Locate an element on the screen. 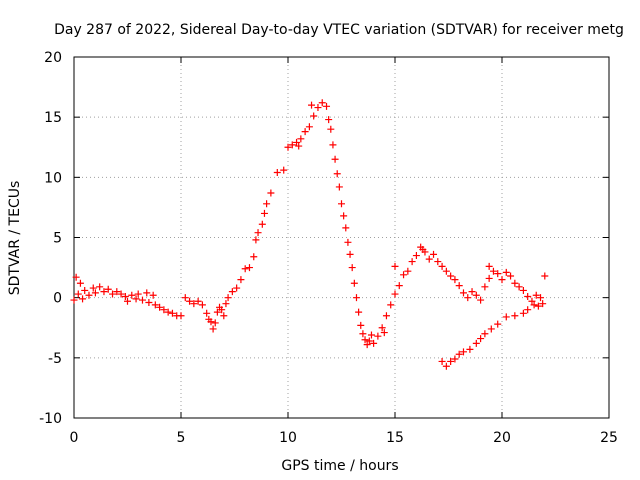 Image resolution: width=640 pixels, height=480 pixels. x-tick-label: 15 is located at coordinates (395, 438).